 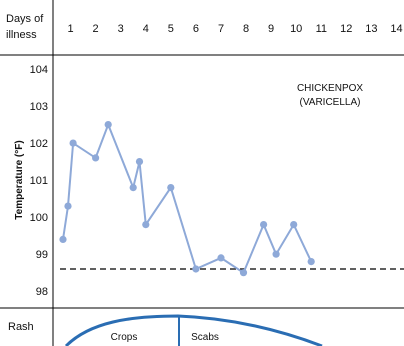 I want to click on y-tick-label: 101, so click(x=39, y=181).